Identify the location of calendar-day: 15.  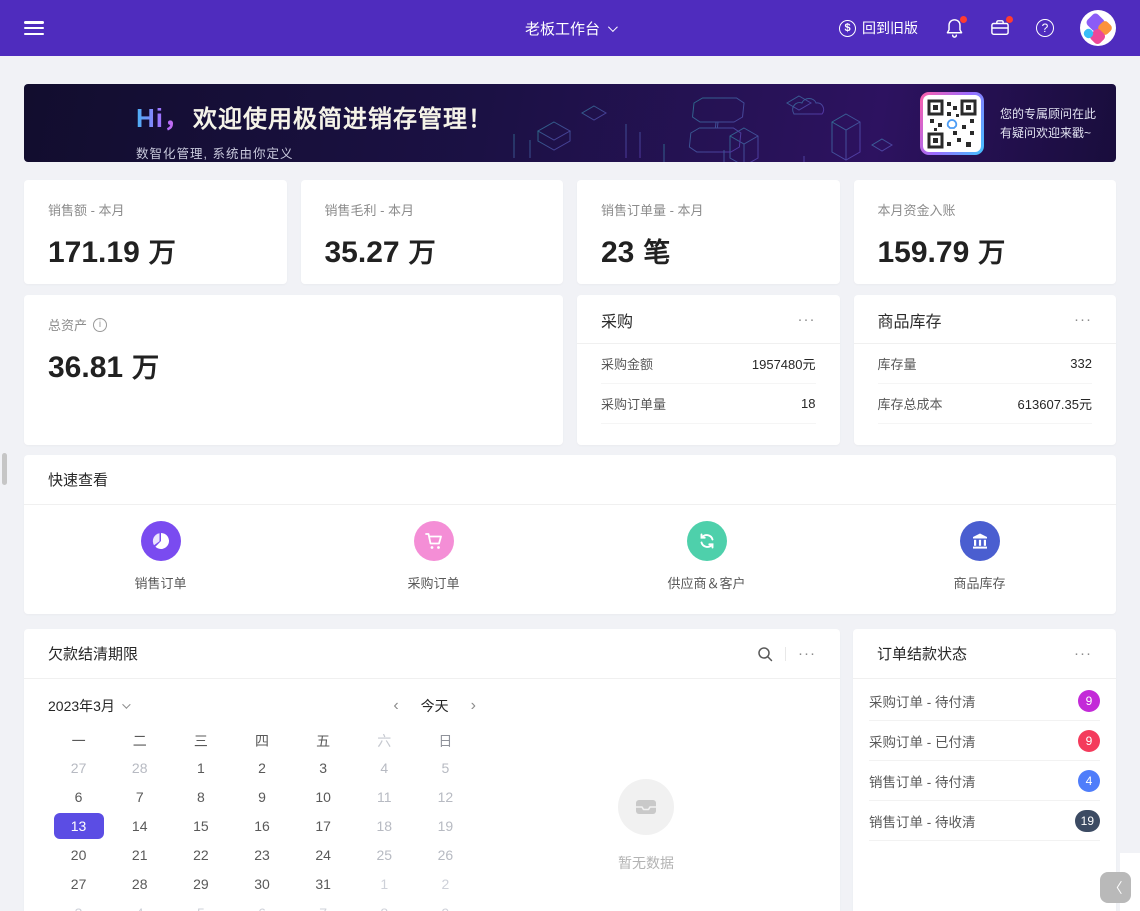
(201, 825).